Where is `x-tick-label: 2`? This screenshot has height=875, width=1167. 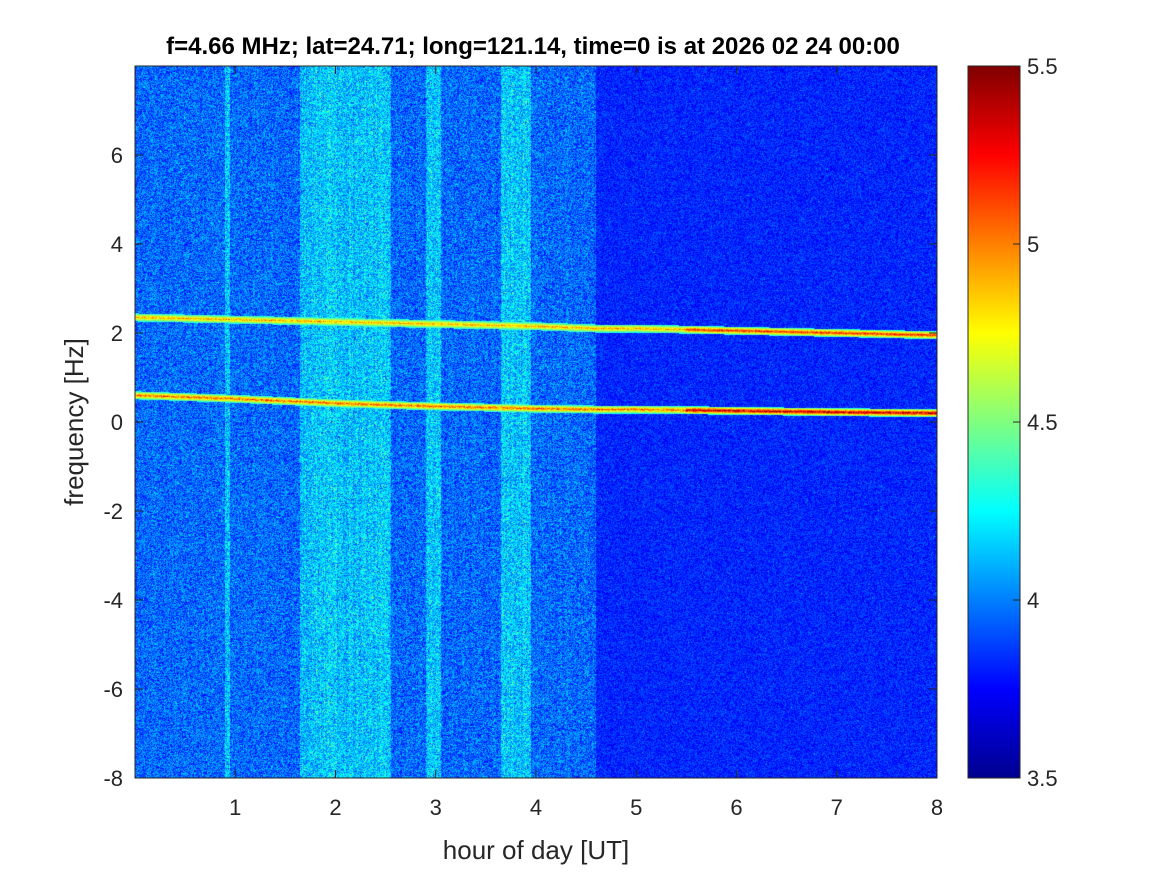
x-tick-label: 2 is located at coordinates (335, 807).